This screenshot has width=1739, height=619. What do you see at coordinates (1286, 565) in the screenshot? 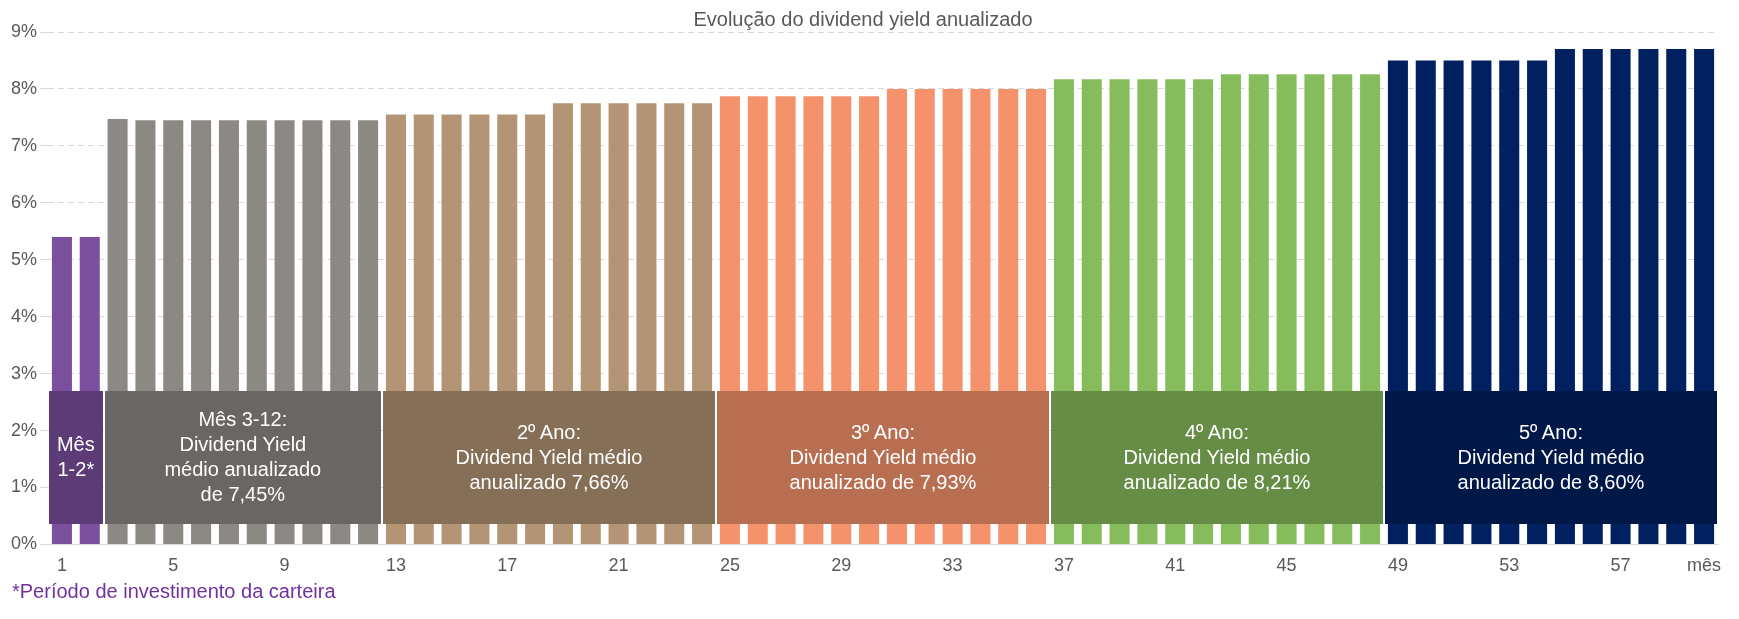
I see `x-tick-label: 45` at bounding box center [1286, 565].